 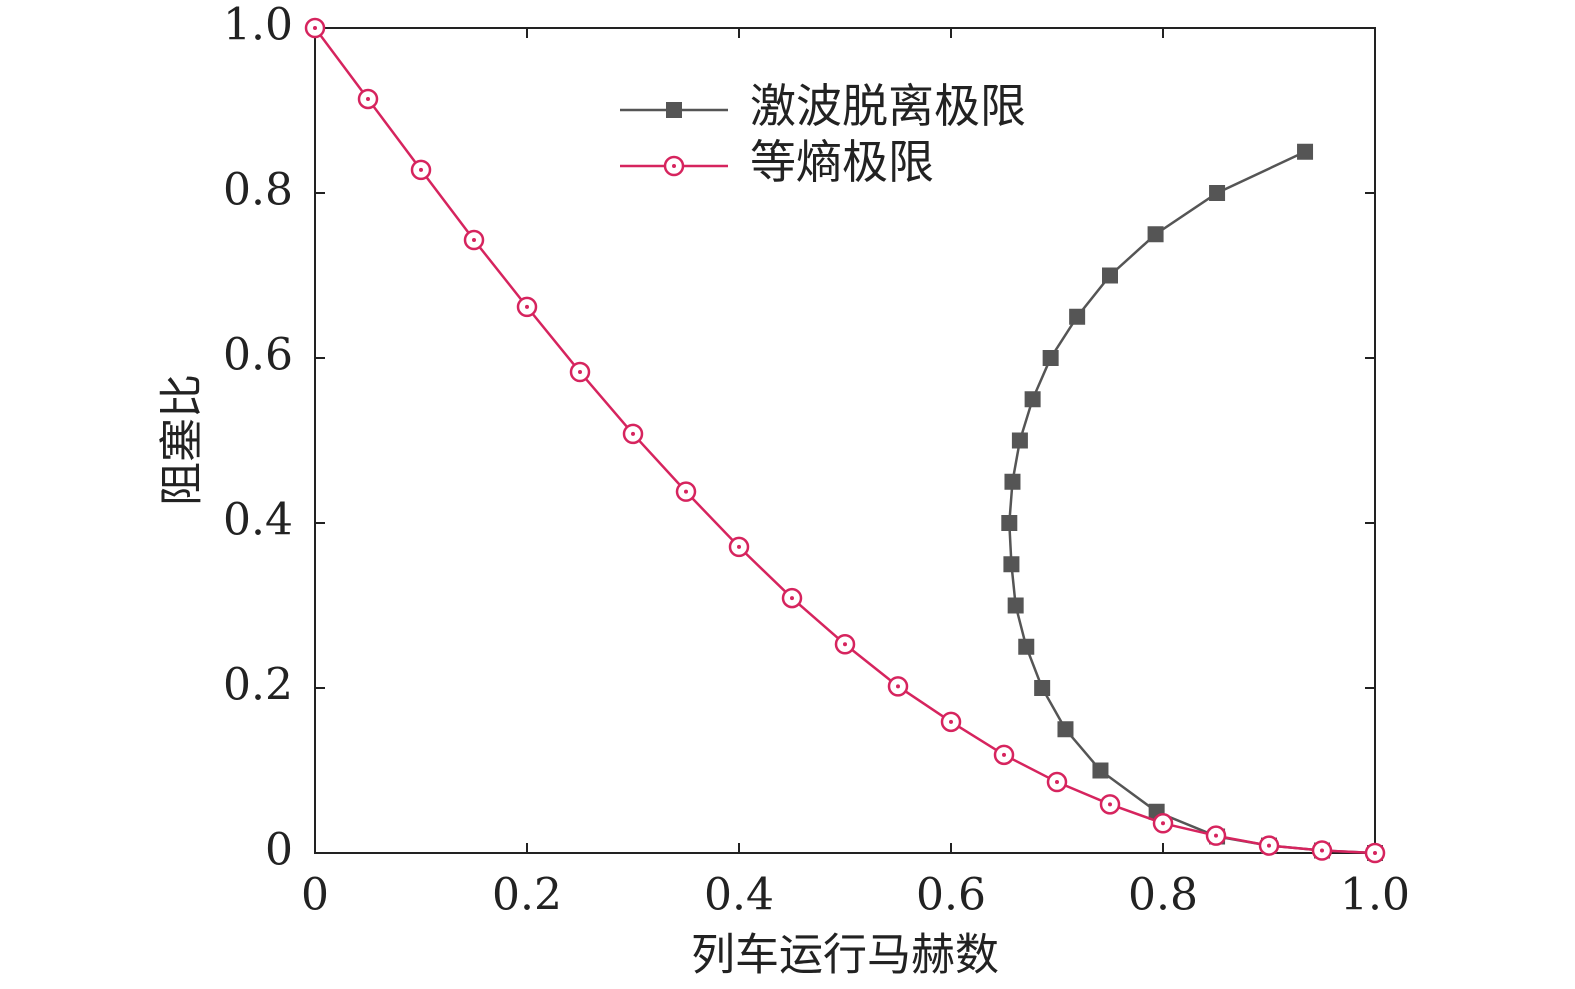 I want to click on x-tick-label: 0.8, so click(x=1163, y=895).